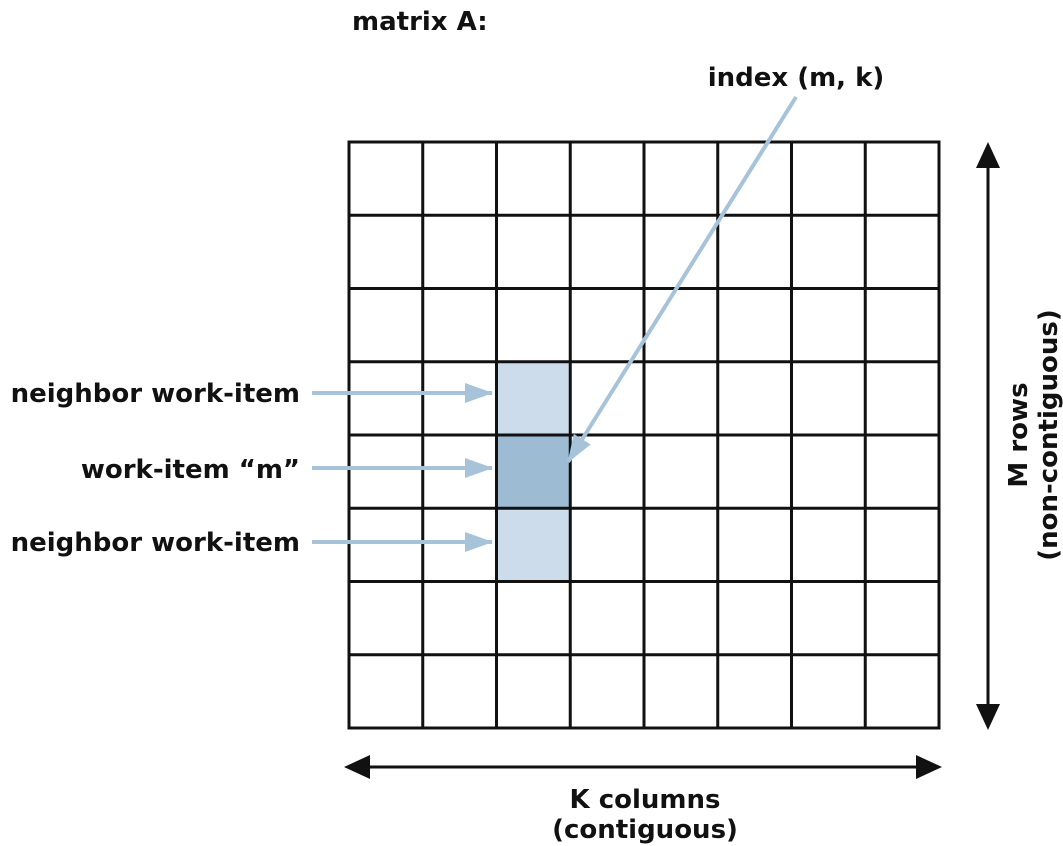 This screenshot has height=846, width=1063. What do you see at coordinates (796, 78) in the screenshot?
I see `index-label: index (m, k)` at bounding box center [796, 78].